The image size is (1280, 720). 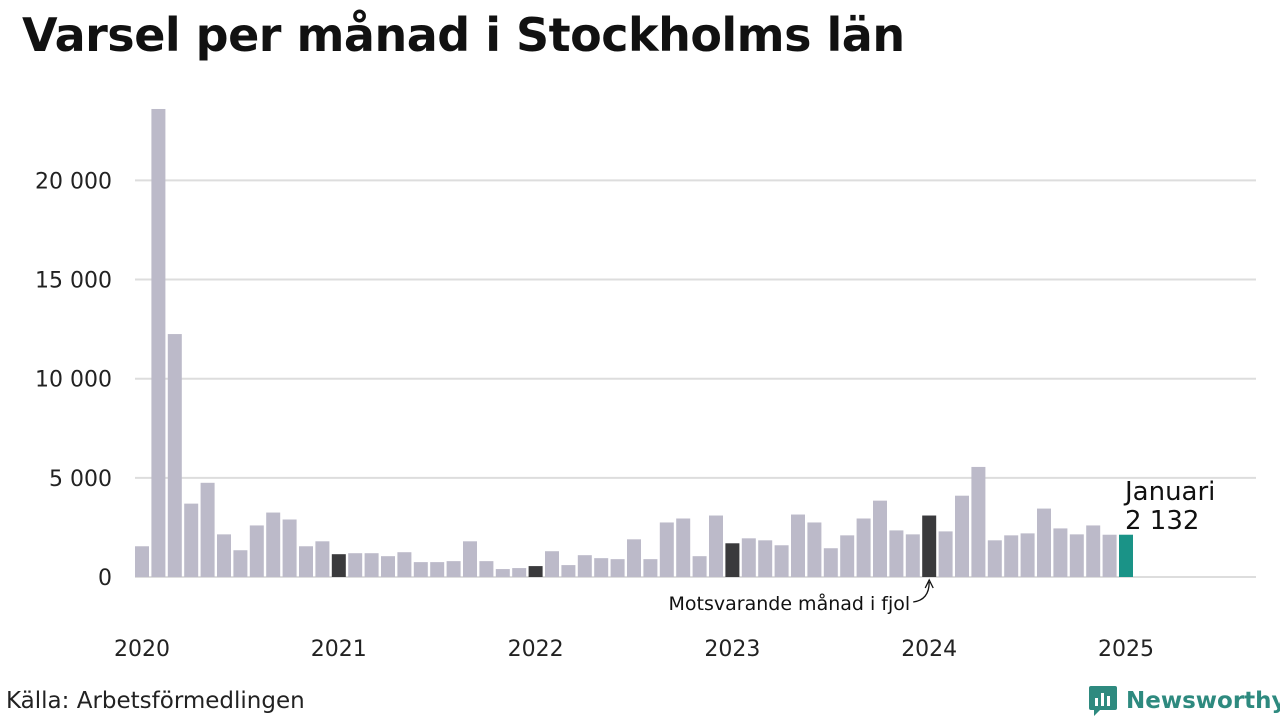 What do you see at coordinates (339, 649) in the screenshot?
I see `x-tick-label: 2021` at bounding box center [339, 649].